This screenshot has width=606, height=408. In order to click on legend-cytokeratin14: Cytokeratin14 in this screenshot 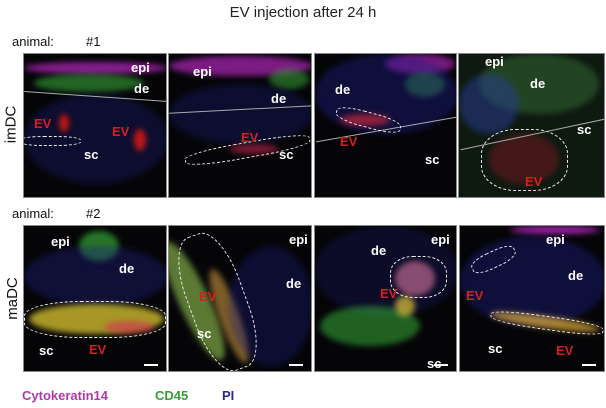, I will do `click(65, 395)`.